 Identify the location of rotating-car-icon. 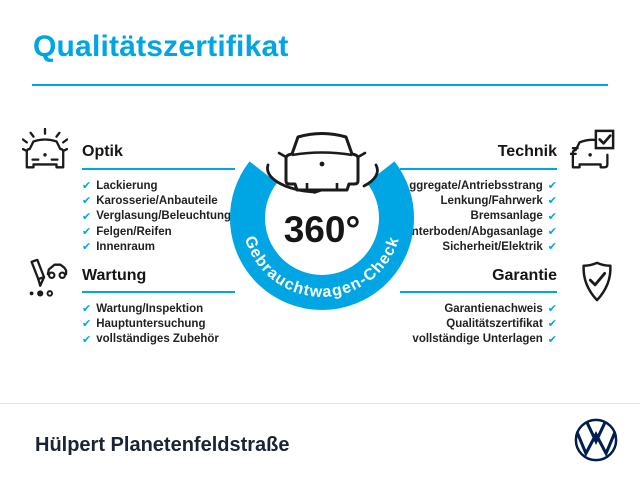
(322, 163).